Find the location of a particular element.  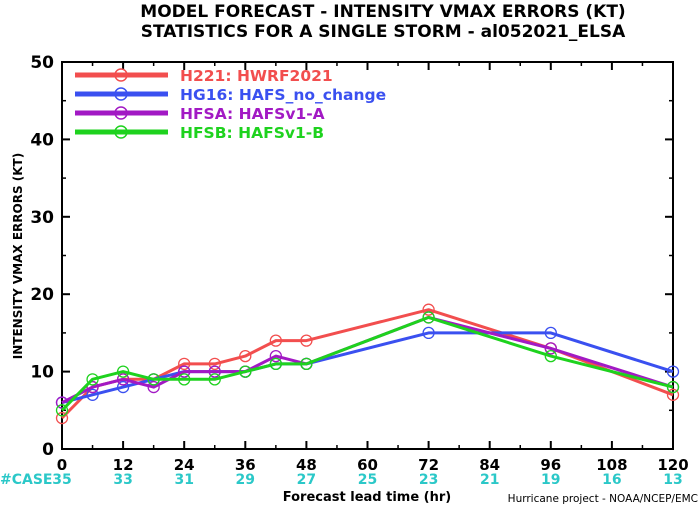

legend-label: HG16: HAFS_no_change is located at coordinates (283, 95).